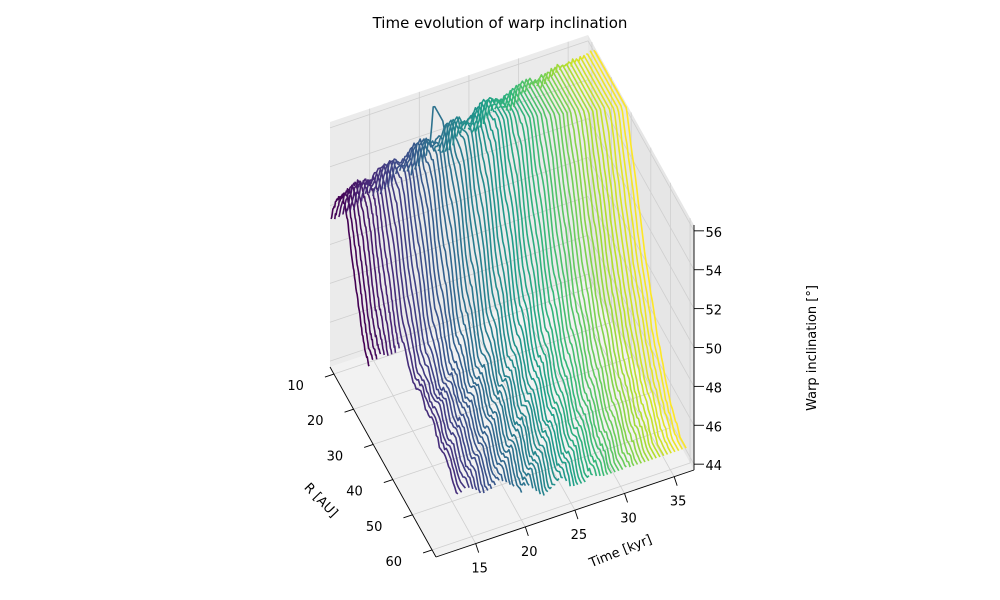 Image resolution: width=1000 pixels, height=600 pixels. What do you see at coordinates (335, 456) in the screenshot?
I see `x-tick-label: 30` at bounding box center [335, 456].